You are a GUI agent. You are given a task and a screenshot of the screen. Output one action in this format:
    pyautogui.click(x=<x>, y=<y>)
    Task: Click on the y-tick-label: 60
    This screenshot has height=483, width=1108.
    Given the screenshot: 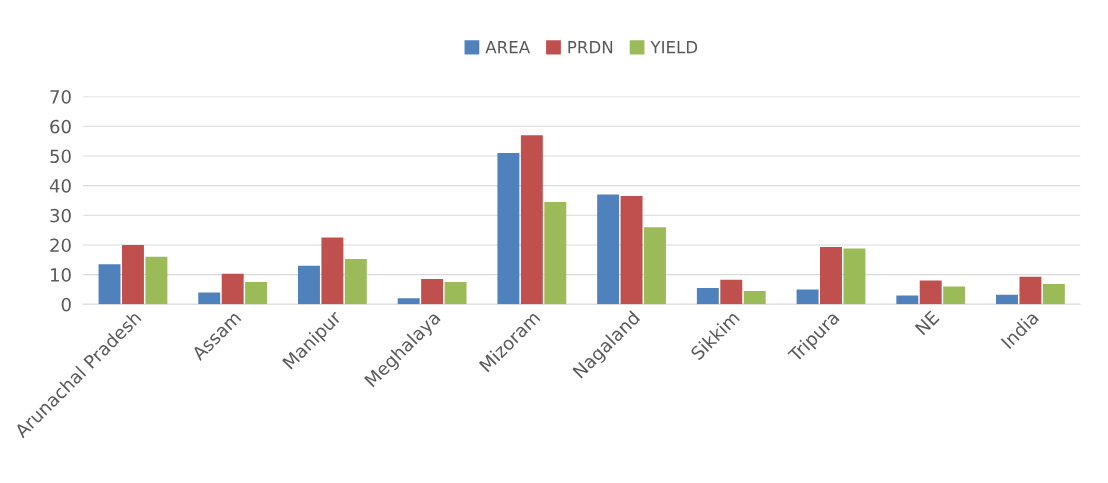 What is the action you would take?
    pyautogui.click(x=60, y=126)
    